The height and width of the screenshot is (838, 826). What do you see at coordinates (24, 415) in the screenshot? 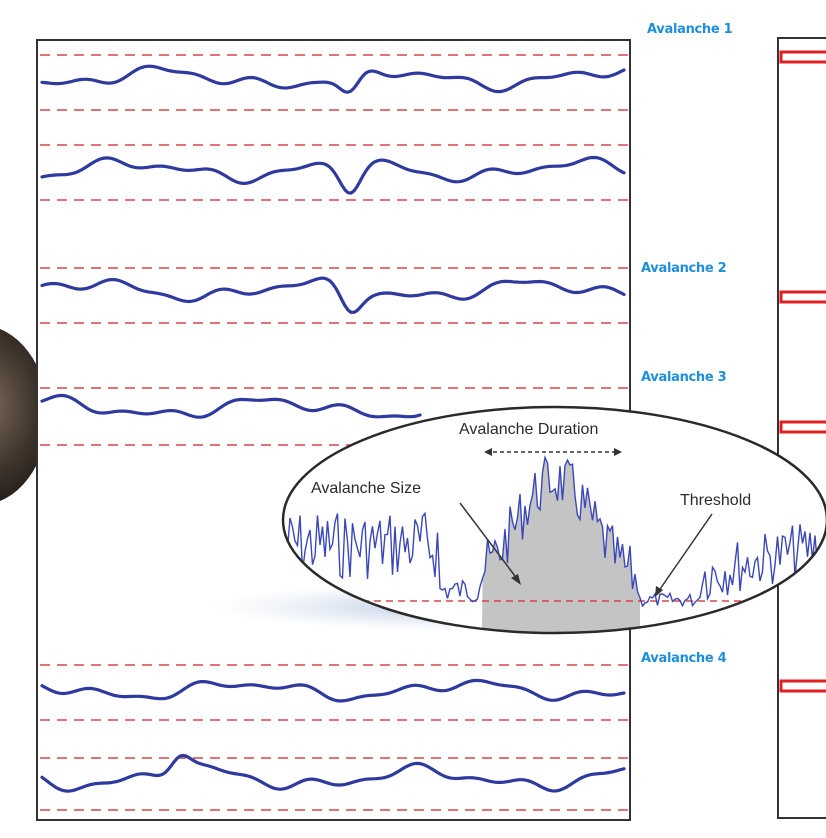
I see `dark-blob` at bounding box center [24, 415].